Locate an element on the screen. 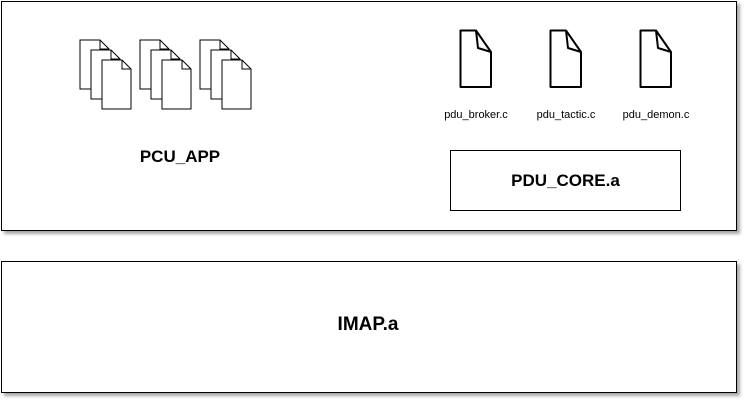 This screenshot has width=748, height=402. app-label: PCU_APP is located at coordinates (180, 156).